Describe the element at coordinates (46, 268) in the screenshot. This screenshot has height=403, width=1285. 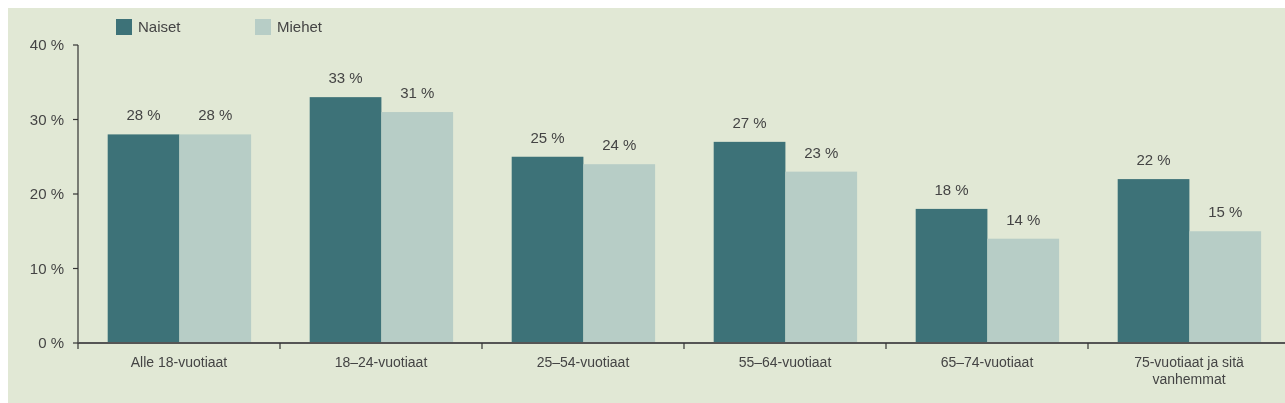
I see `y-tick-label: 10 %` at that location.